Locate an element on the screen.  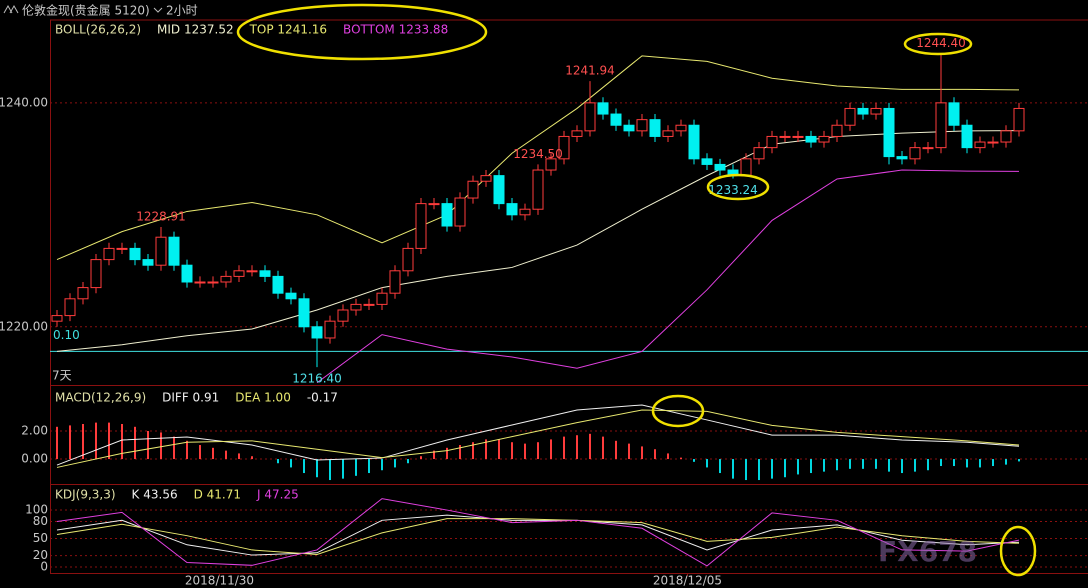
legend-entry: J 47.25 is located at coordinates (277, 495).